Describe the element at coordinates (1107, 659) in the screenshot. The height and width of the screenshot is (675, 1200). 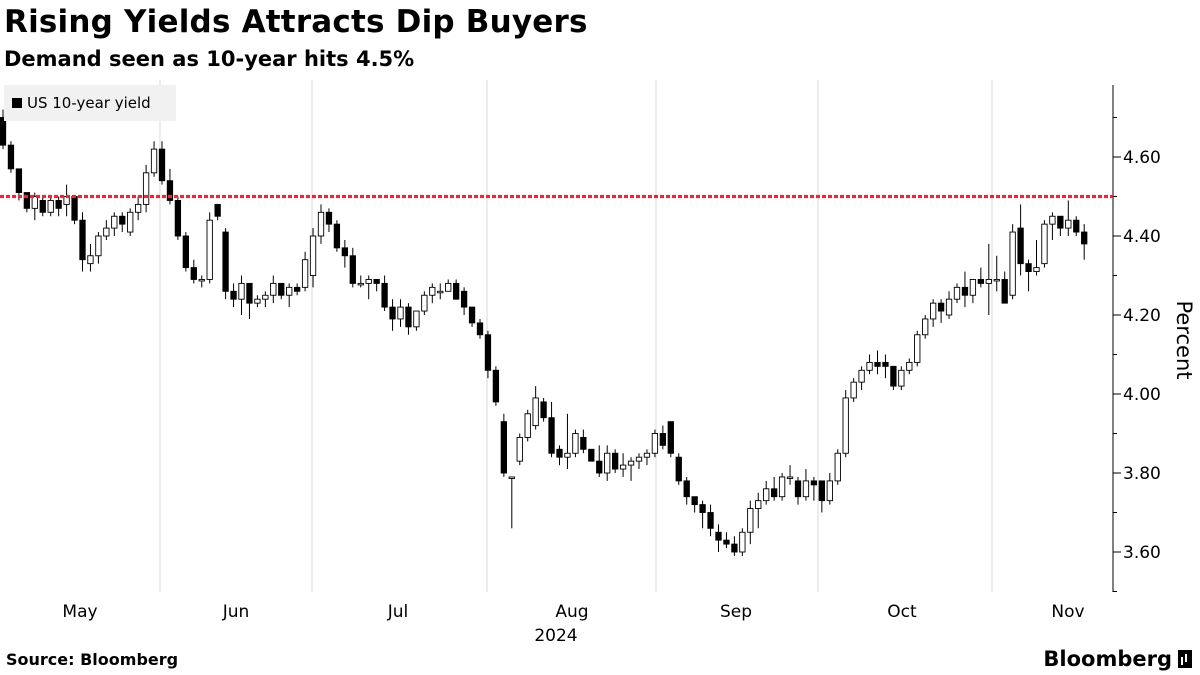
I see `brand-name: Bloomberg` at that location.